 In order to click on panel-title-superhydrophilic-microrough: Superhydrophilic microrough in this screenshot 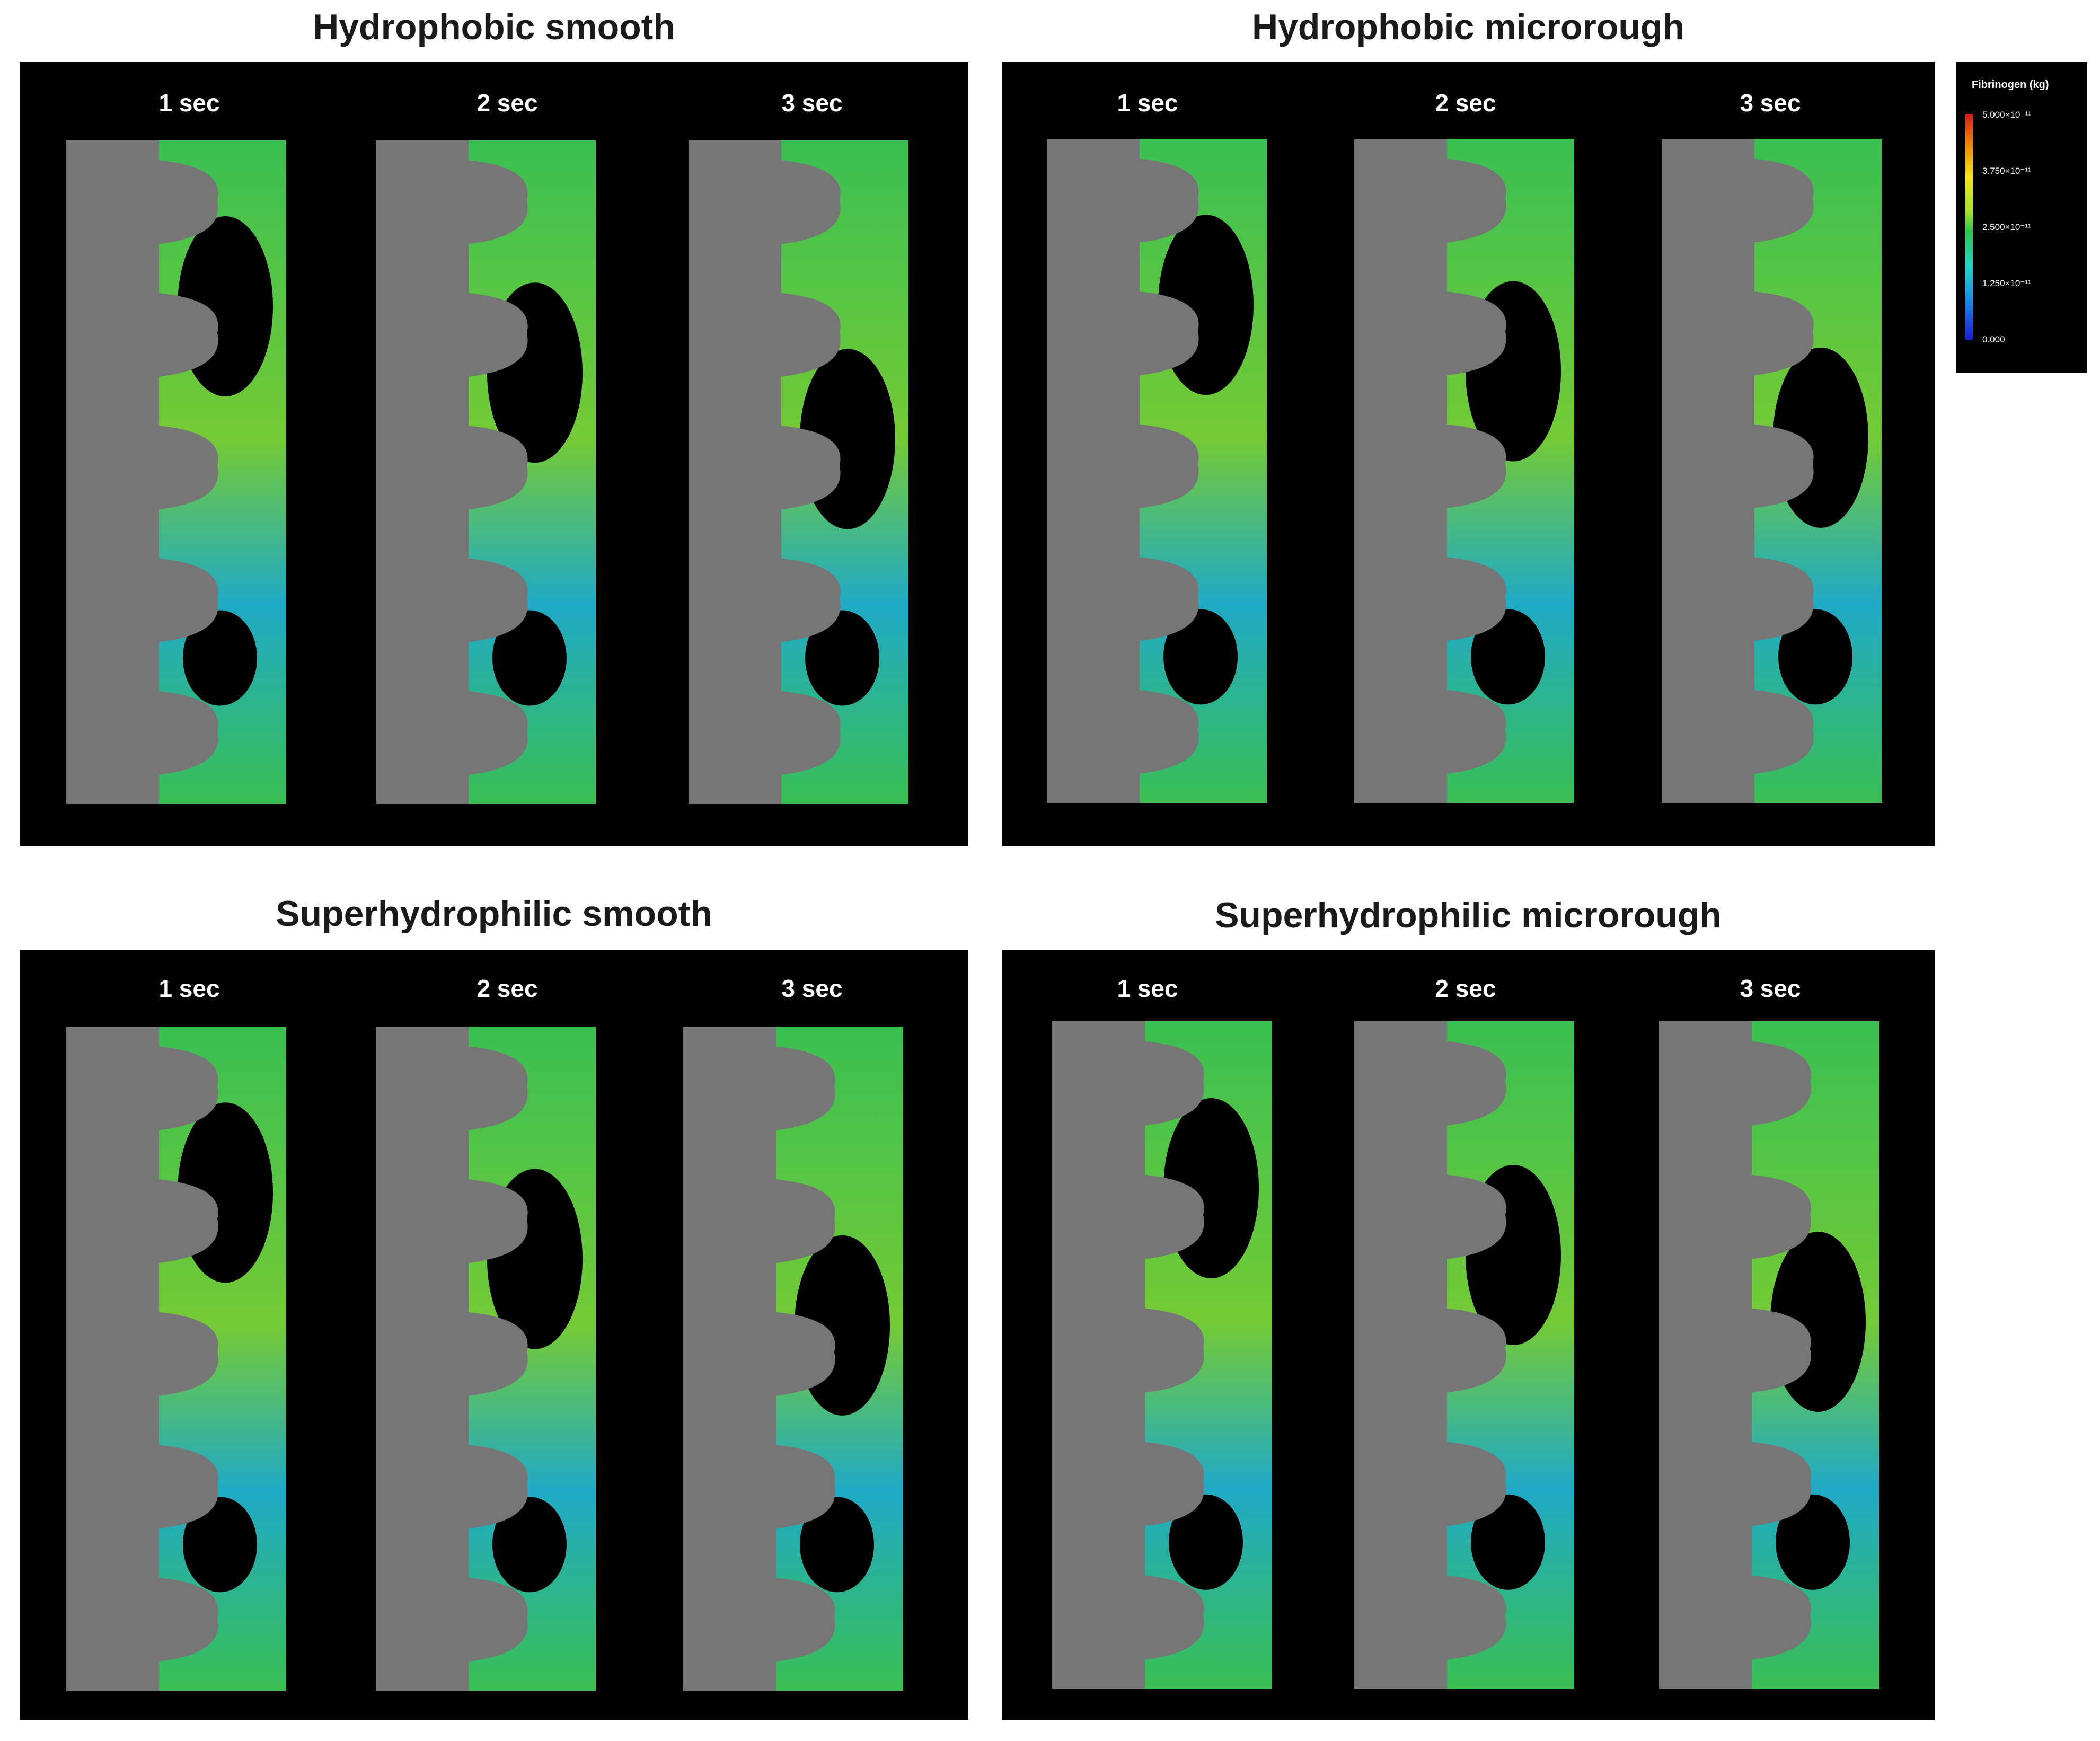, I will do `click(1468, 915)`.